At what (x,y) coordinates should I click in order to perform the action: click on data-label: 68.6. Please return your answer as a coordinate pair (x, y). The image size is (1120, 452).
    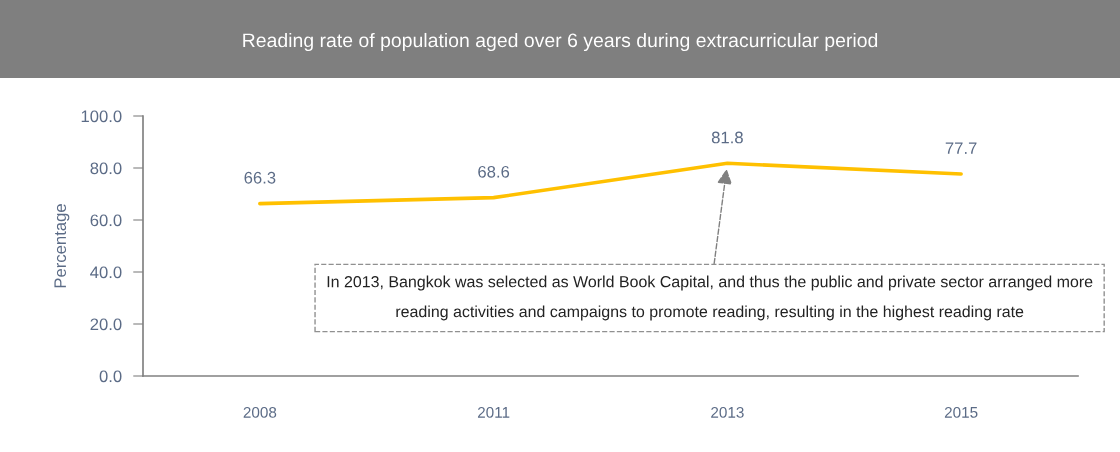
    Looking at the image, I should click on (494, 171).